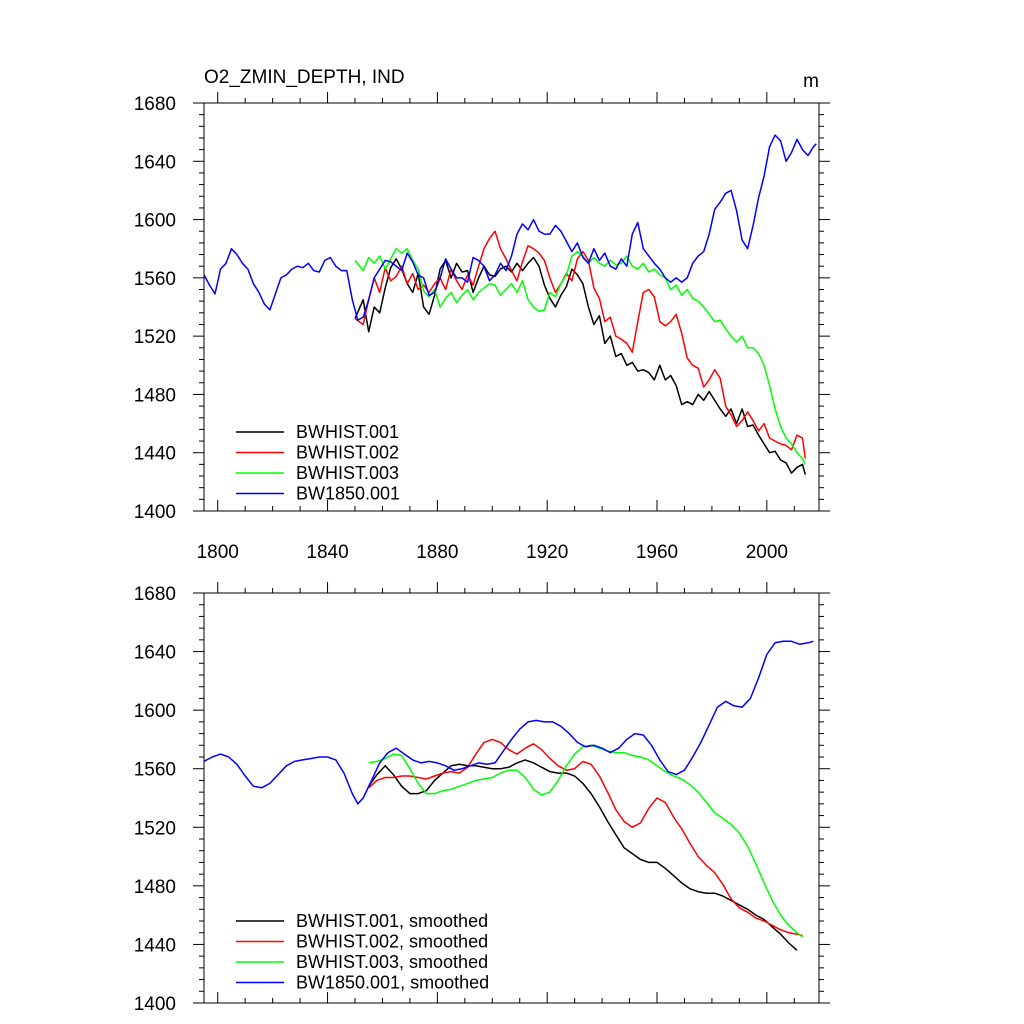 Image resolution: width=1024 pixels, height=1024 pixels. What do you see at coordinates (657, 552) in the screenshot?
I see `x-tick-label: 1960` at bounding box center [657, 552].